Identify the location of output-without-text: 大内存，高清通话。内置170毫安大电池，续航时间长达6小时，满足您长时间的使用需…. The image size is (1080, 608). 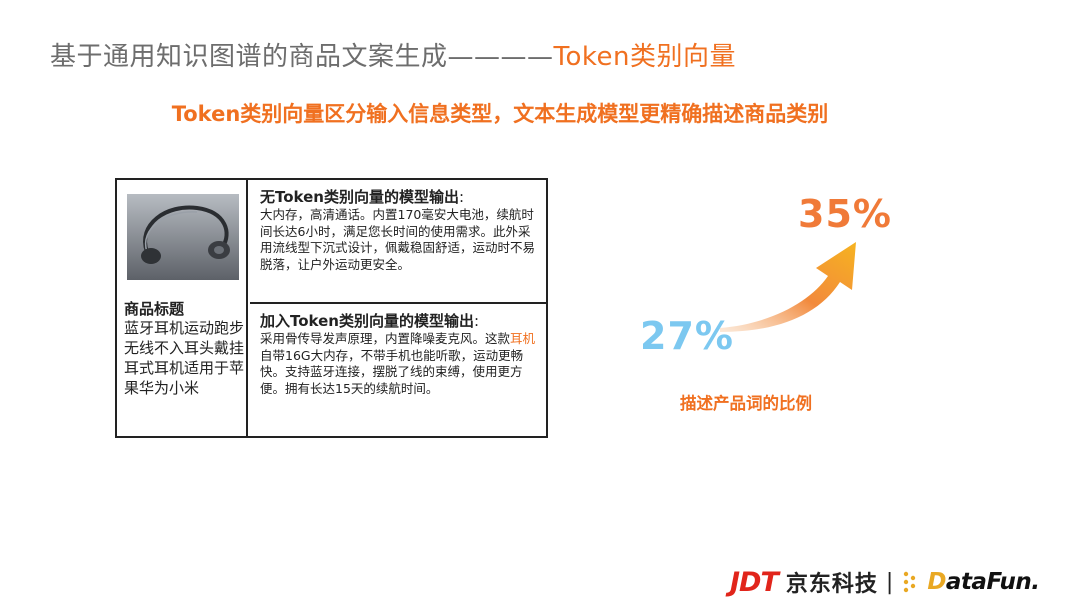
(398, 239).